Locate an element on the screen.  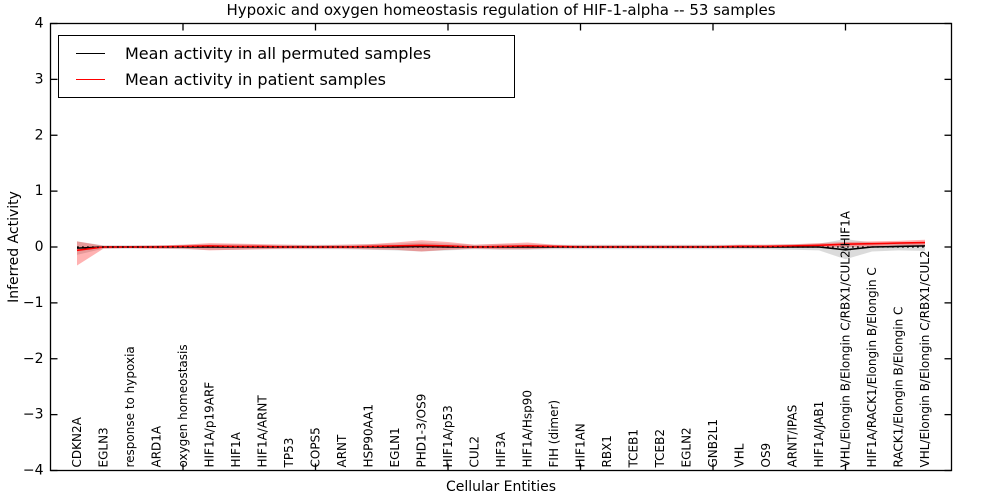
x-tick-label: CUL2 is located at coordinates (475, 451).